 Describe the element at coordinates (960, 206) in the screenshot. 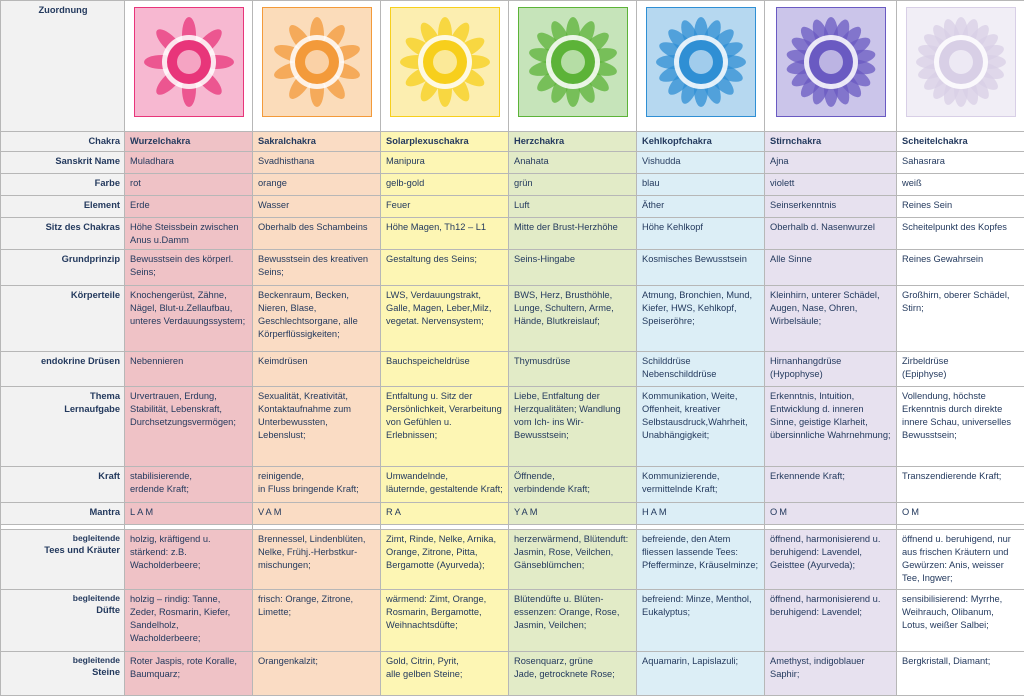

I see `table-cell: Reines Sein` at that location.